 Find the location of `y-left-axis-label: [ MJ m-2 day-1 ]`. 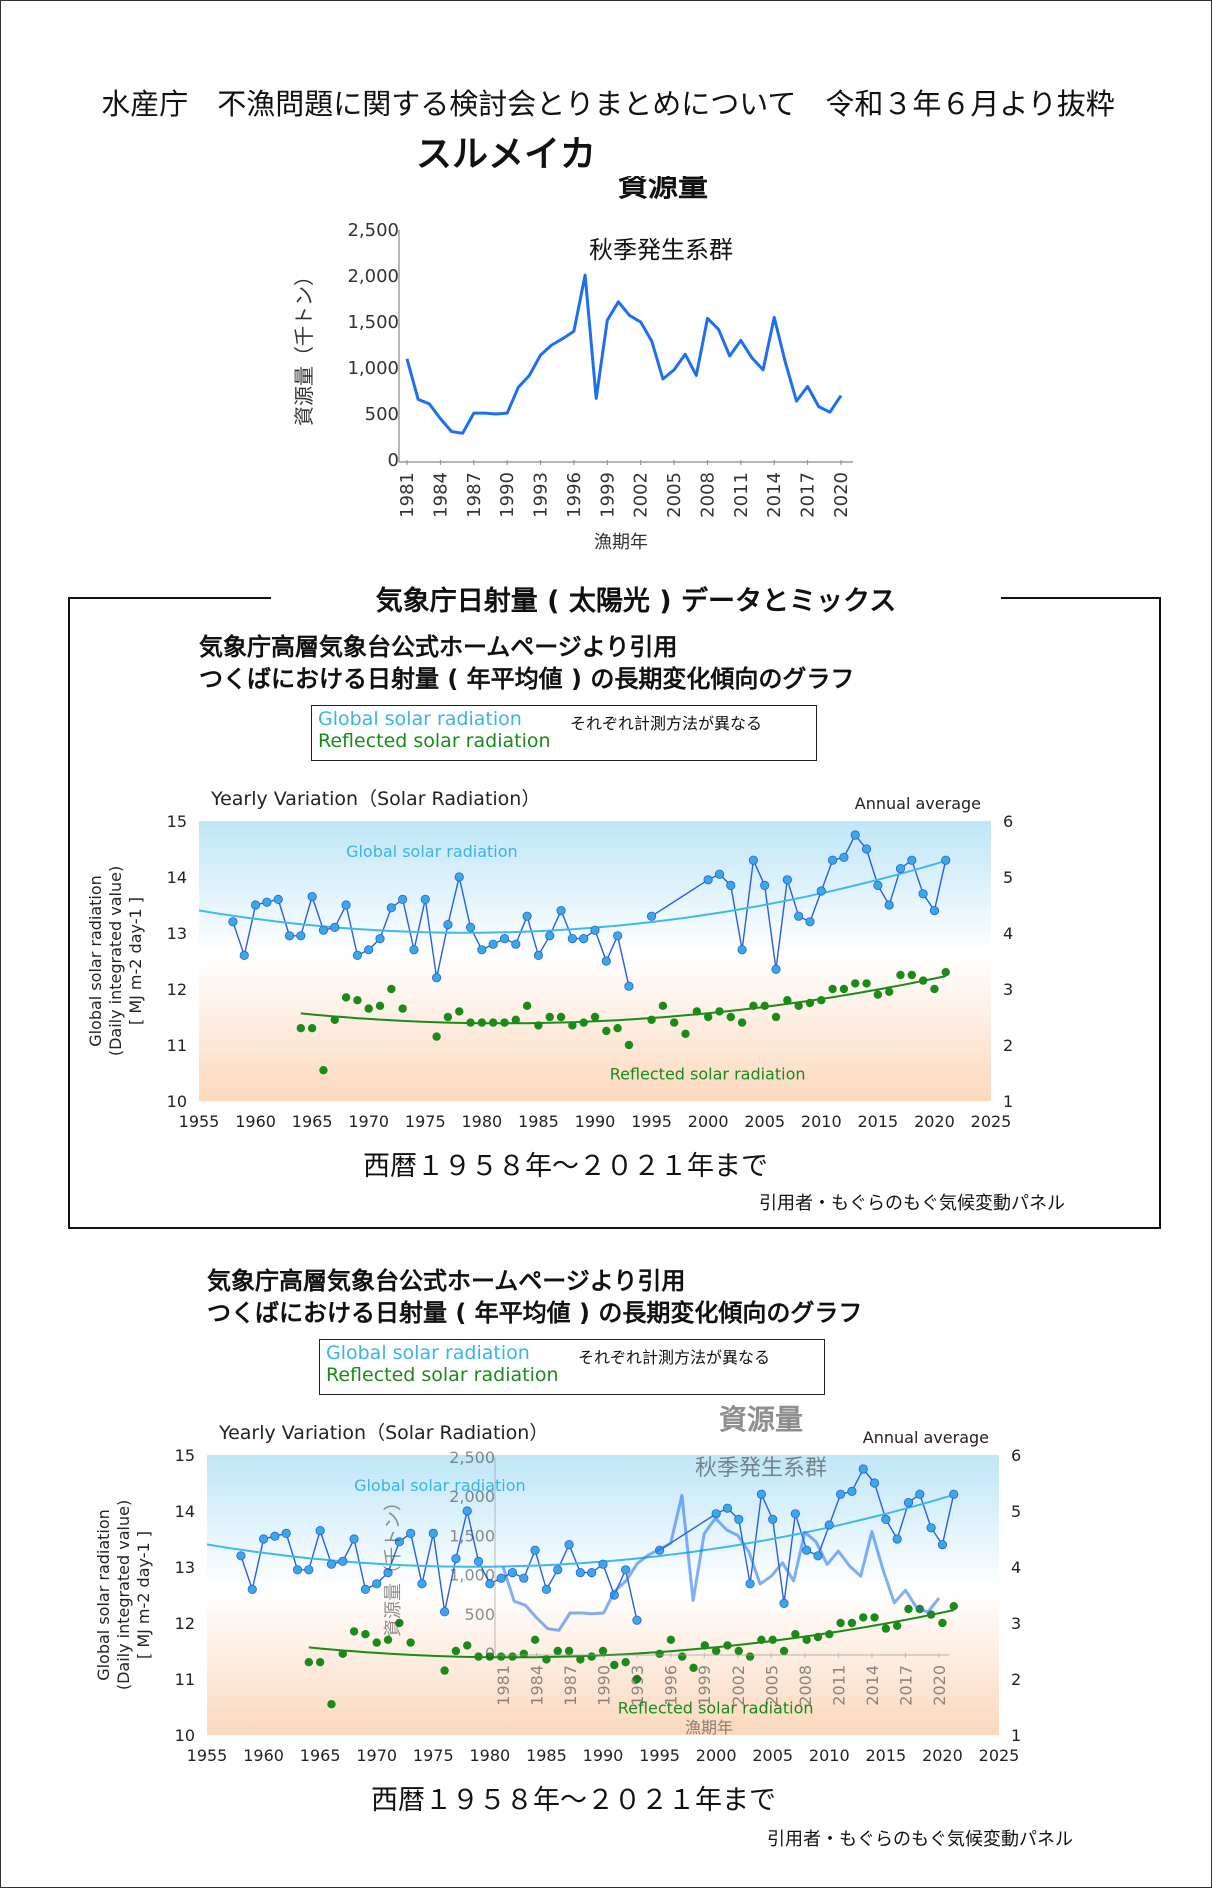

y-left-axis-label: [ MJ m-2 day-1 ] is located at coordinates (143, 1595).